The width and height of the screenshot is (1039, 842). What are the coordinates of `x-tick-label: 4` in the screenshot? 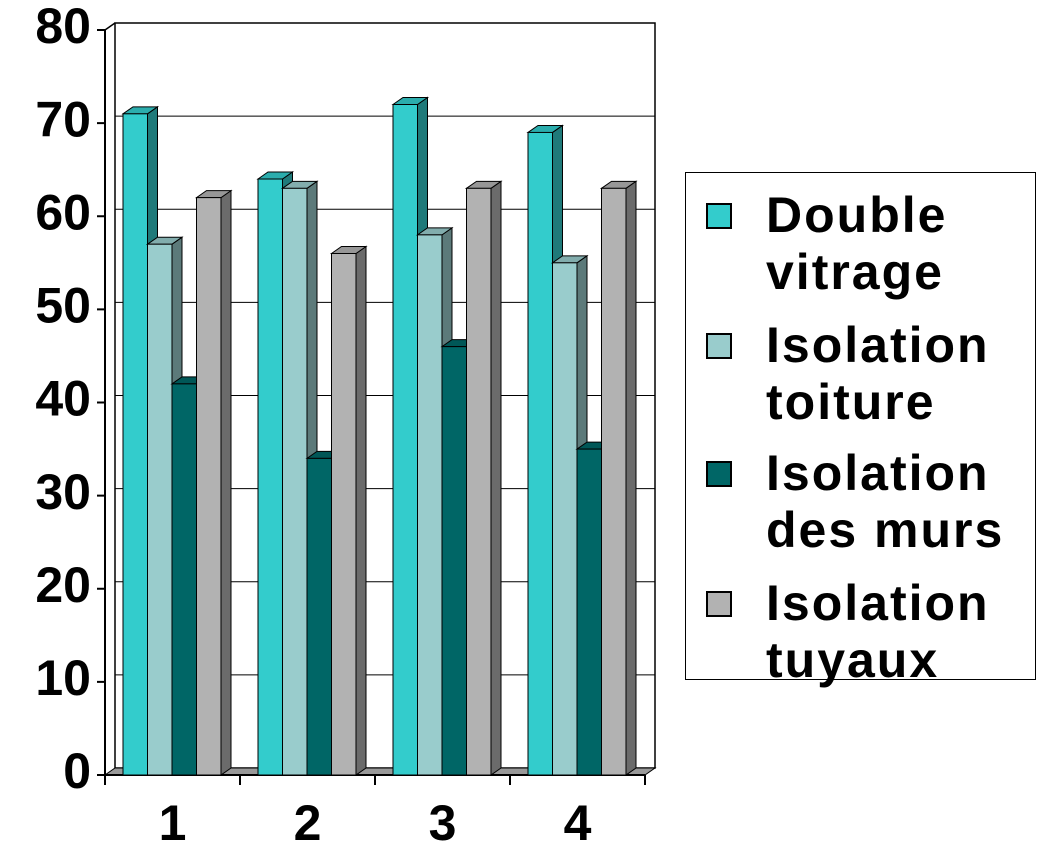 It's located at (578, 818).